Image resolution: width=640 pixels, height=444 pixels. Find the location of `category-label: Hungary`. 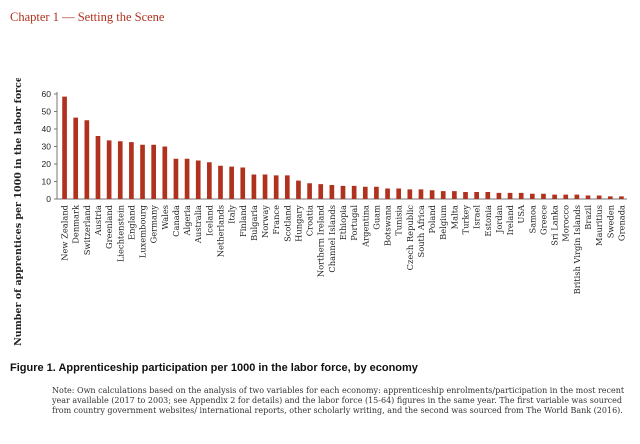

category-label: Hungary is located at coordinates (298, 223).